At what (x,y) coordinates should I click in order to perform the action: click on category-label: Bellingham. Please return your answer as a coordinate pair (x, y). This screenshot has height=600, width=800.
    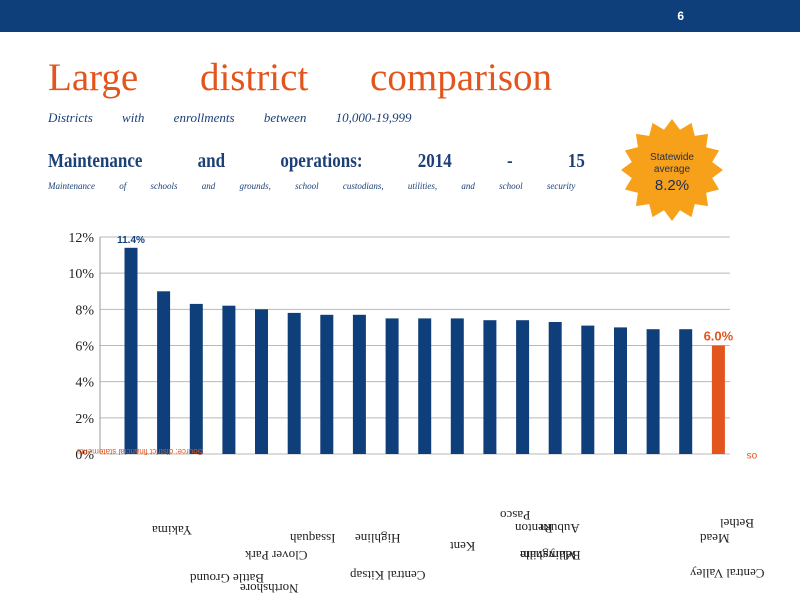
    Looking at the image, I should click on (550, 555).